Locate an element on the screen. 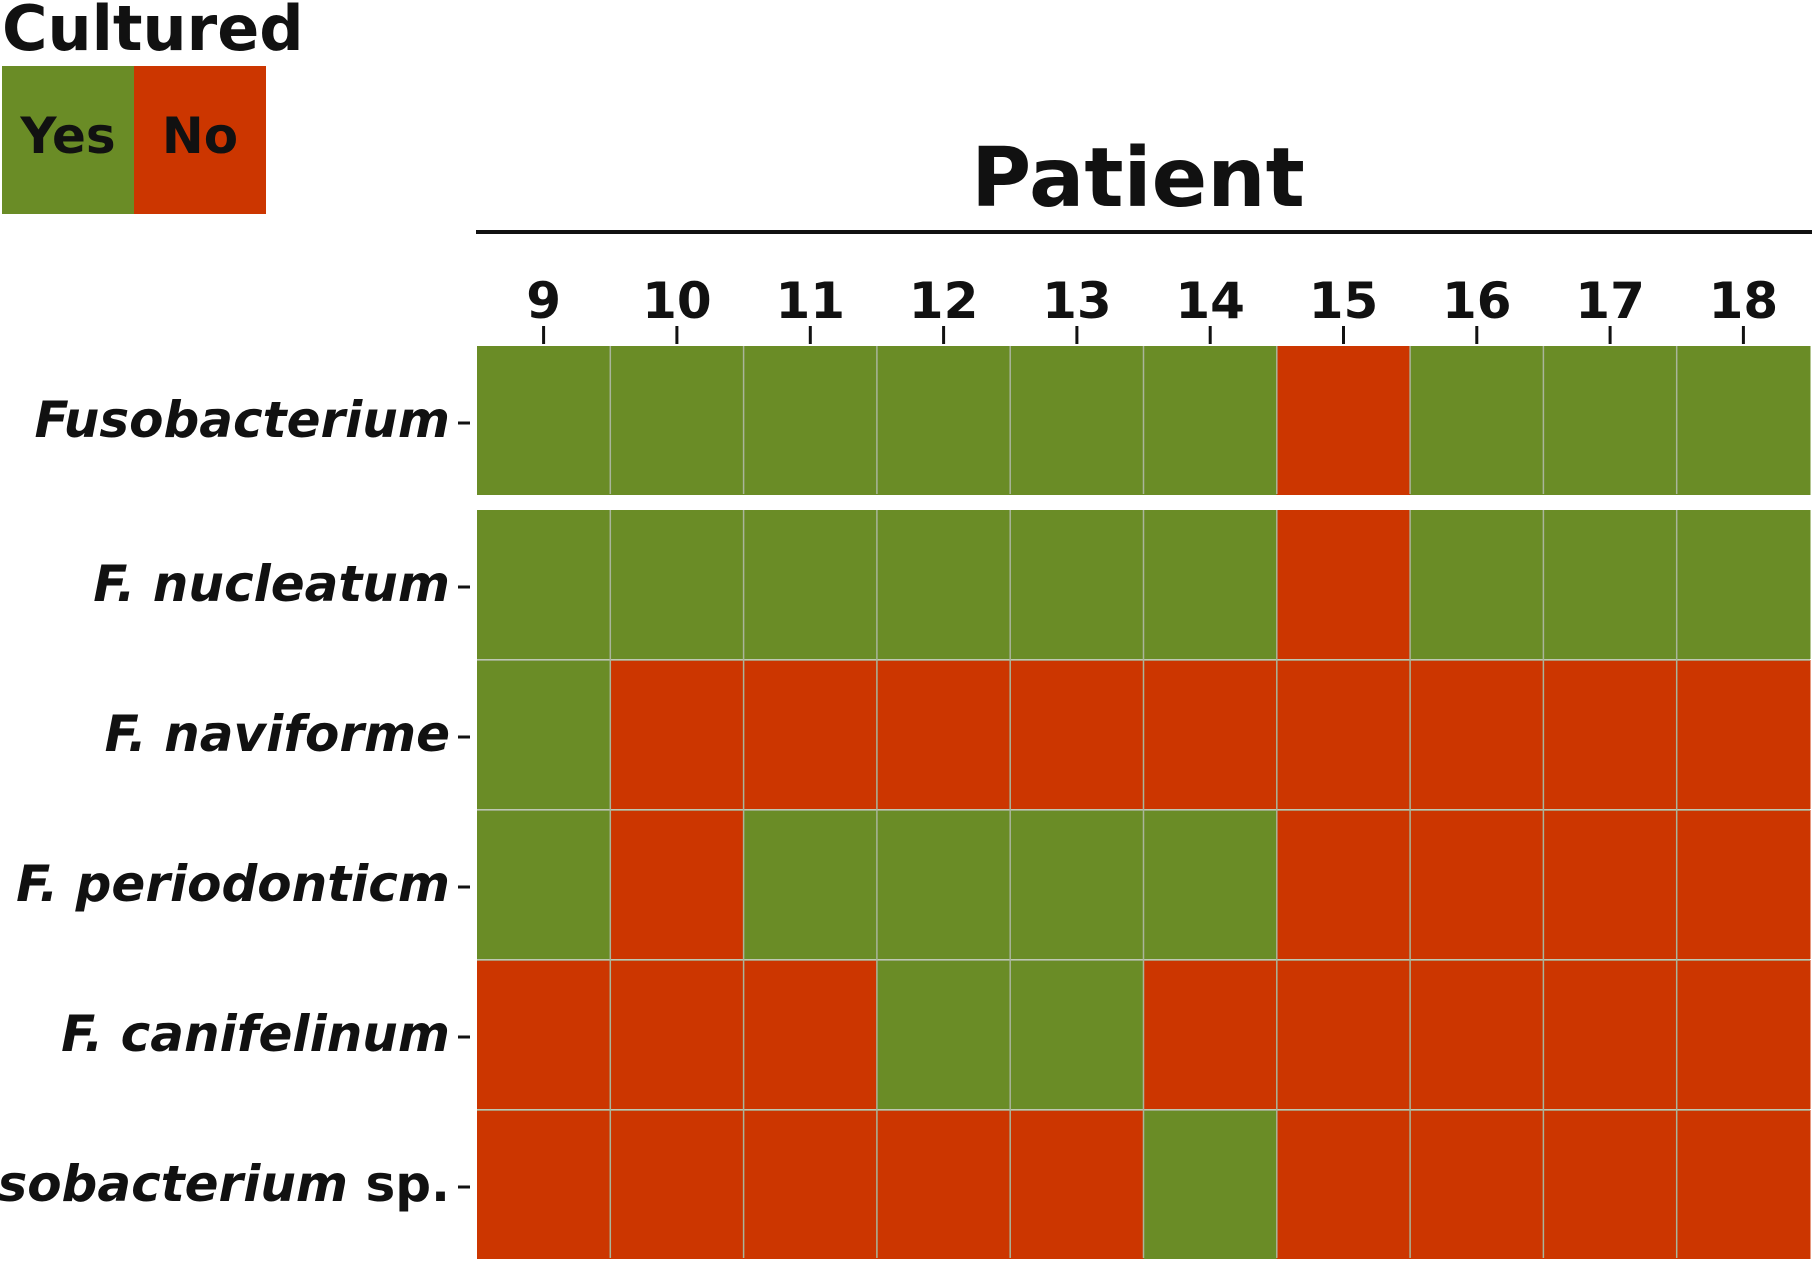 The height and width of the screenshot is (1274, 1815). y-tick-label: F. nucleatum is located at coordinates (271, 584).